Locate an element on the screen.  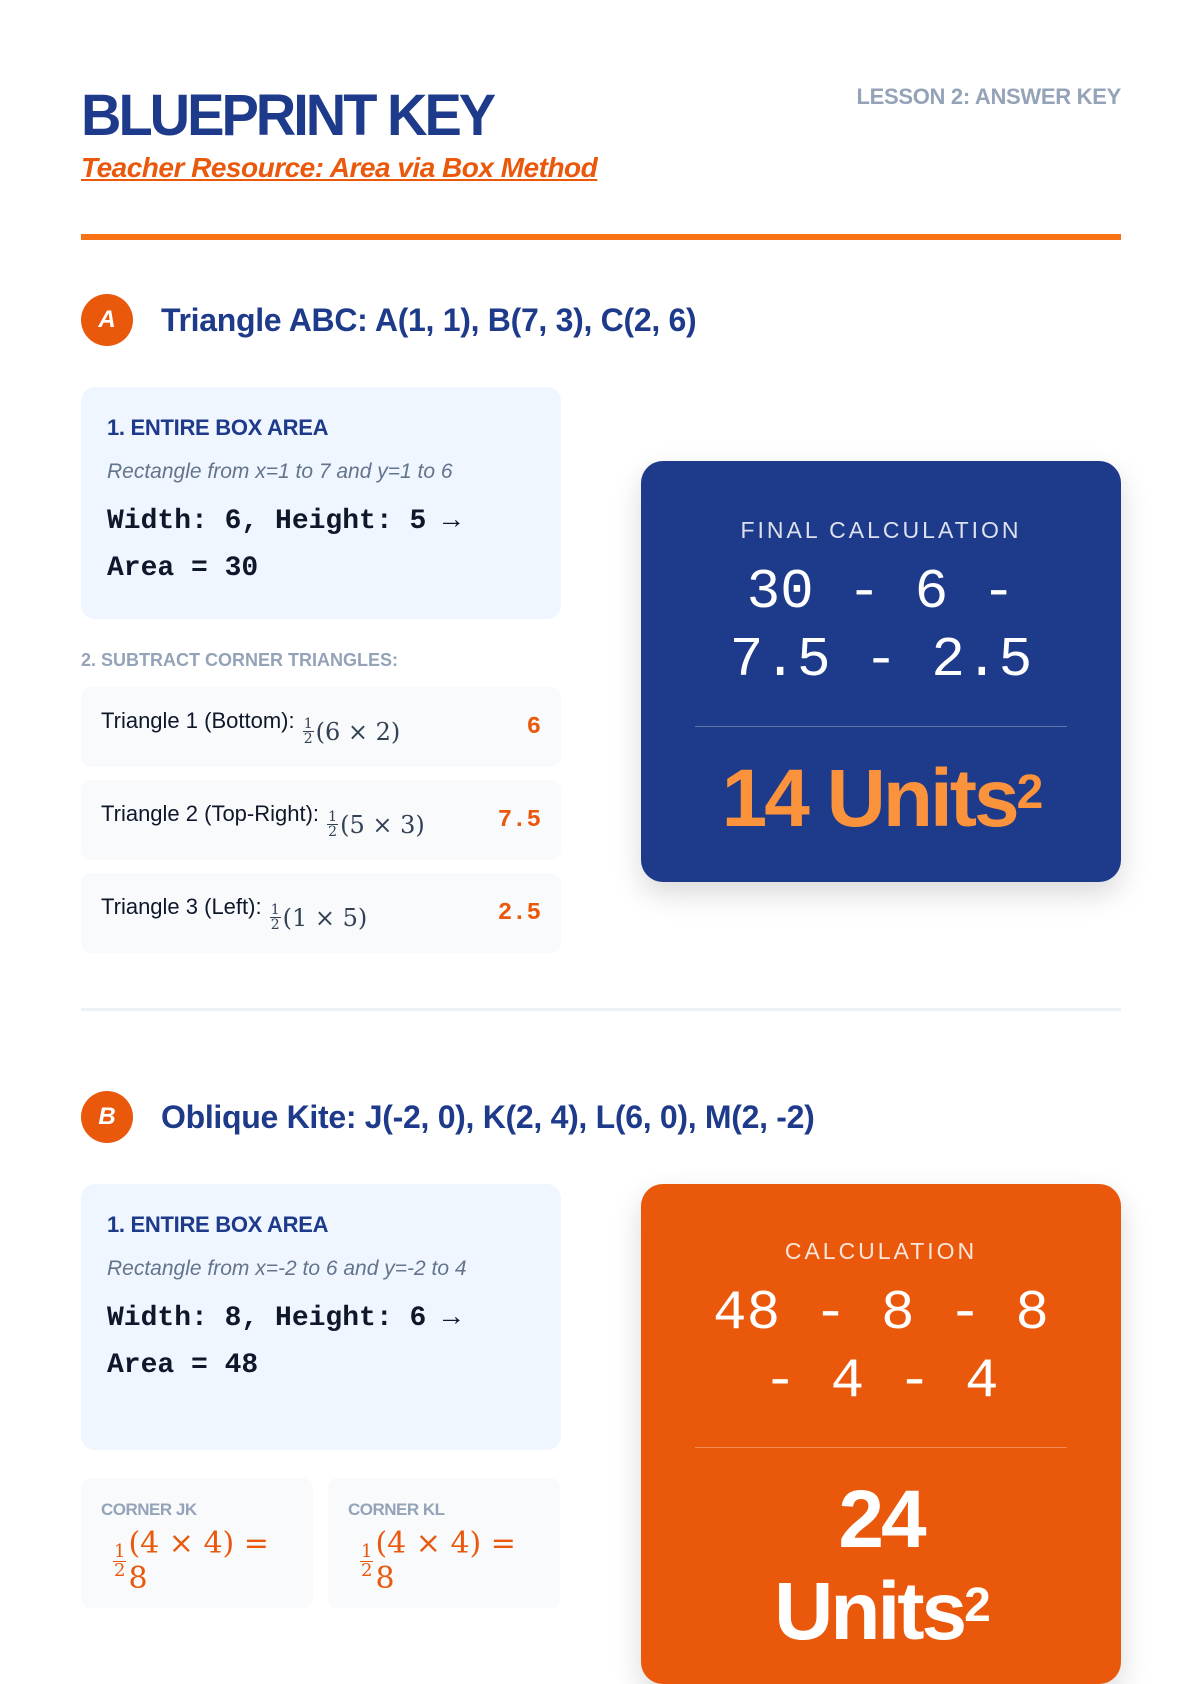
card-expression: 48 - 8 - 8 - 4 - 4 is located at coordinates (881, 1347).